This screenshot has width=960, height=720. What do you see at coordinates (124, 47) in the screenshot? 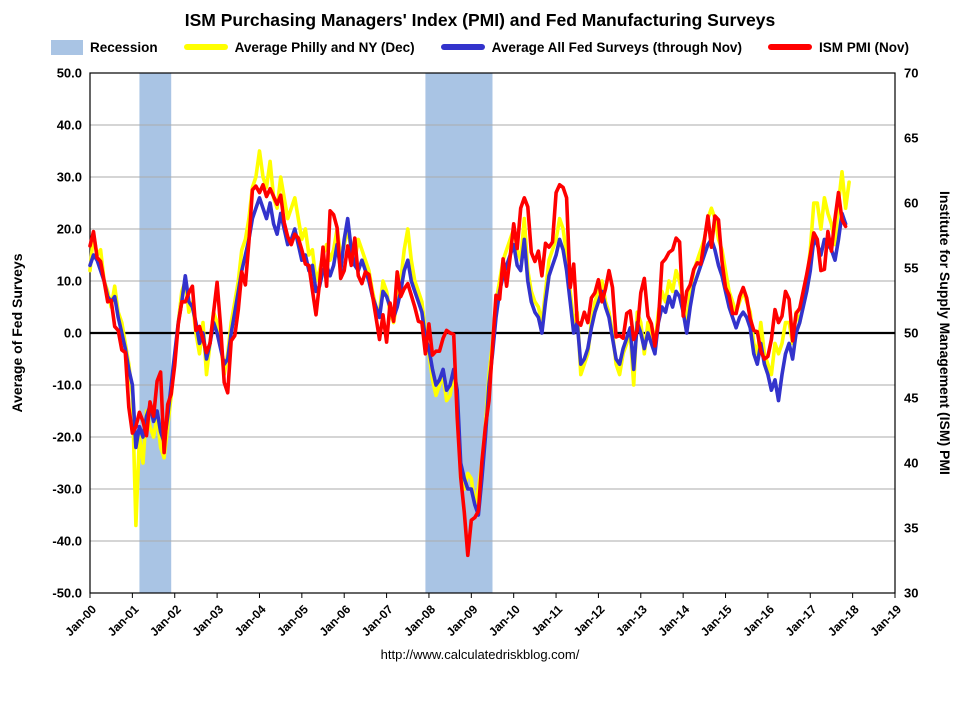
I see `legend-label-recession: Recession` at bounding box center [124, 47].